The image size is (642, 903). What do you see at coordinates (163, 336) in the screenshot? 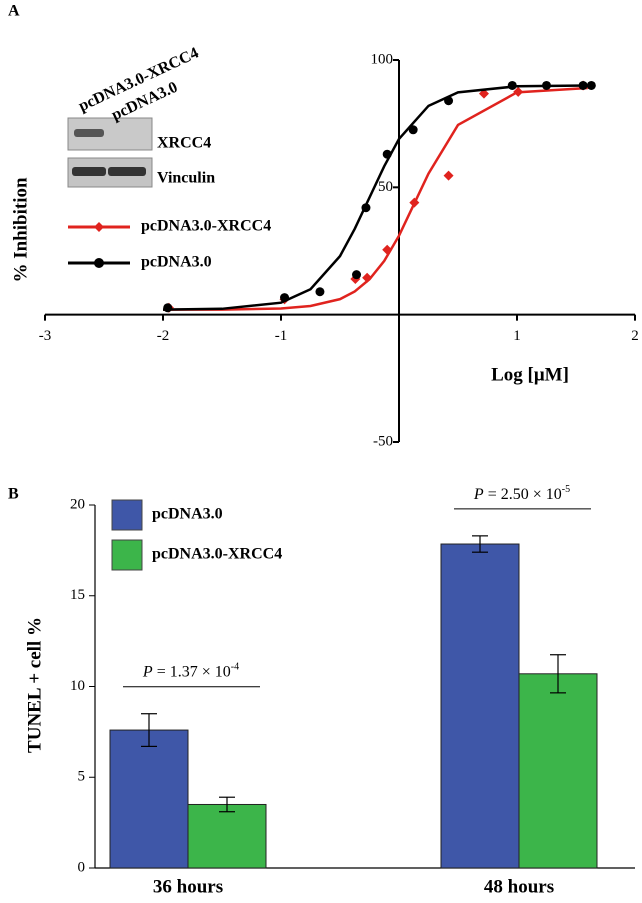
I see `x-tick-label: -2` at bounding box center [163, 336].